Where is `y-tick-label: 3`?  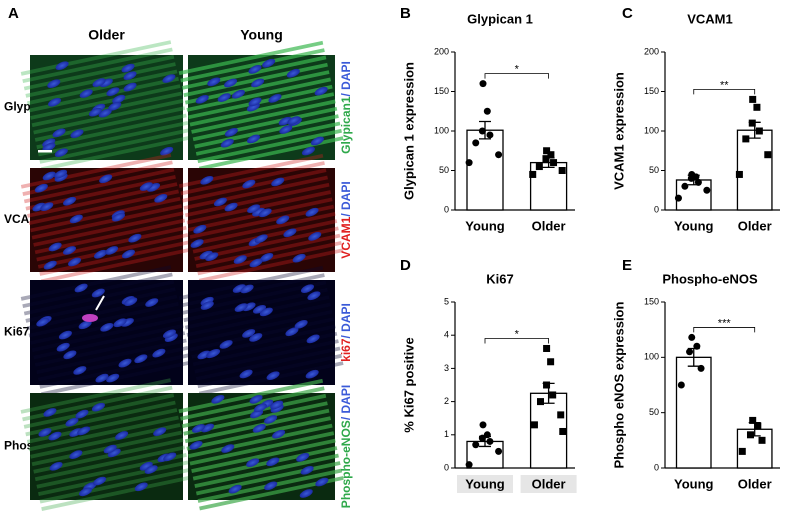 y-tick-label: 3 is located at coordinates (446, 368).